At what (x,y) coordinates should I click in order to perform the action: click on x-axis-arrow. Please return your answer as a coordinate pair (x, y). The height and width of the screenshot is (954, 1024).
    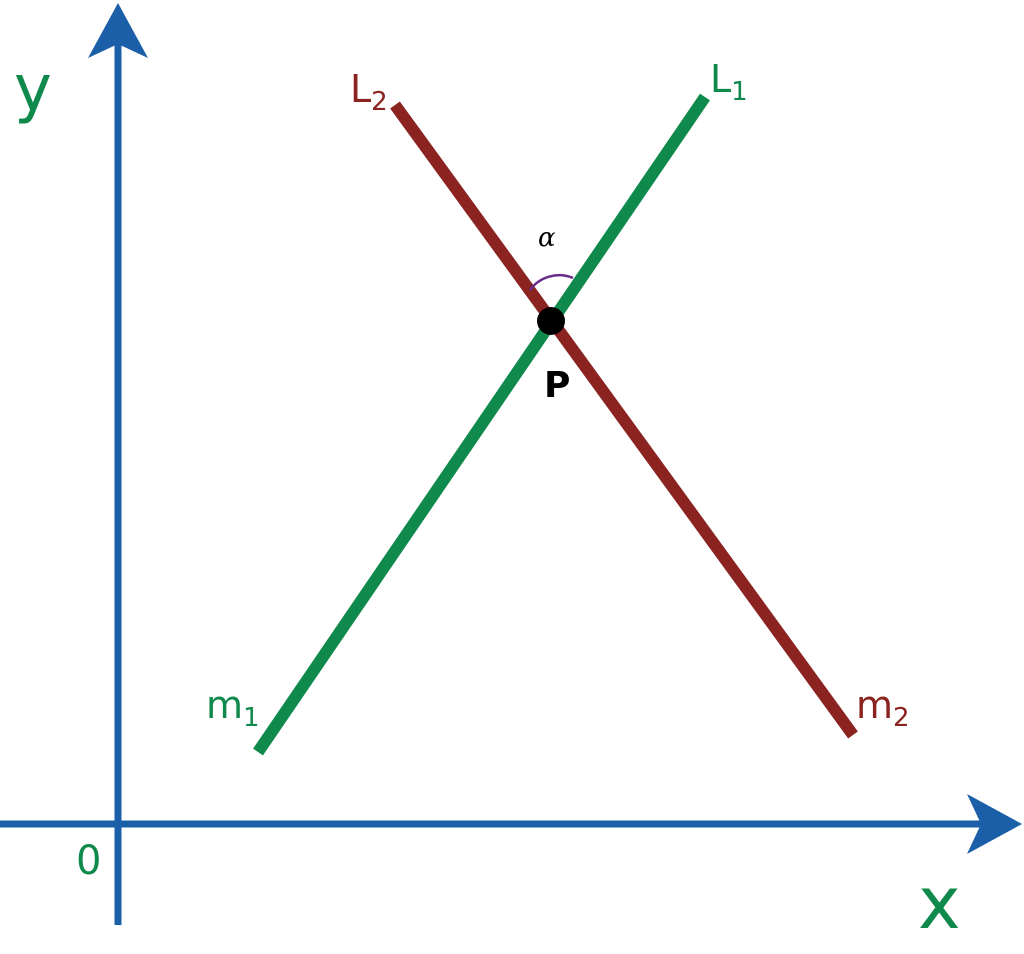
    Looking at the image, I should click on (994, 824).